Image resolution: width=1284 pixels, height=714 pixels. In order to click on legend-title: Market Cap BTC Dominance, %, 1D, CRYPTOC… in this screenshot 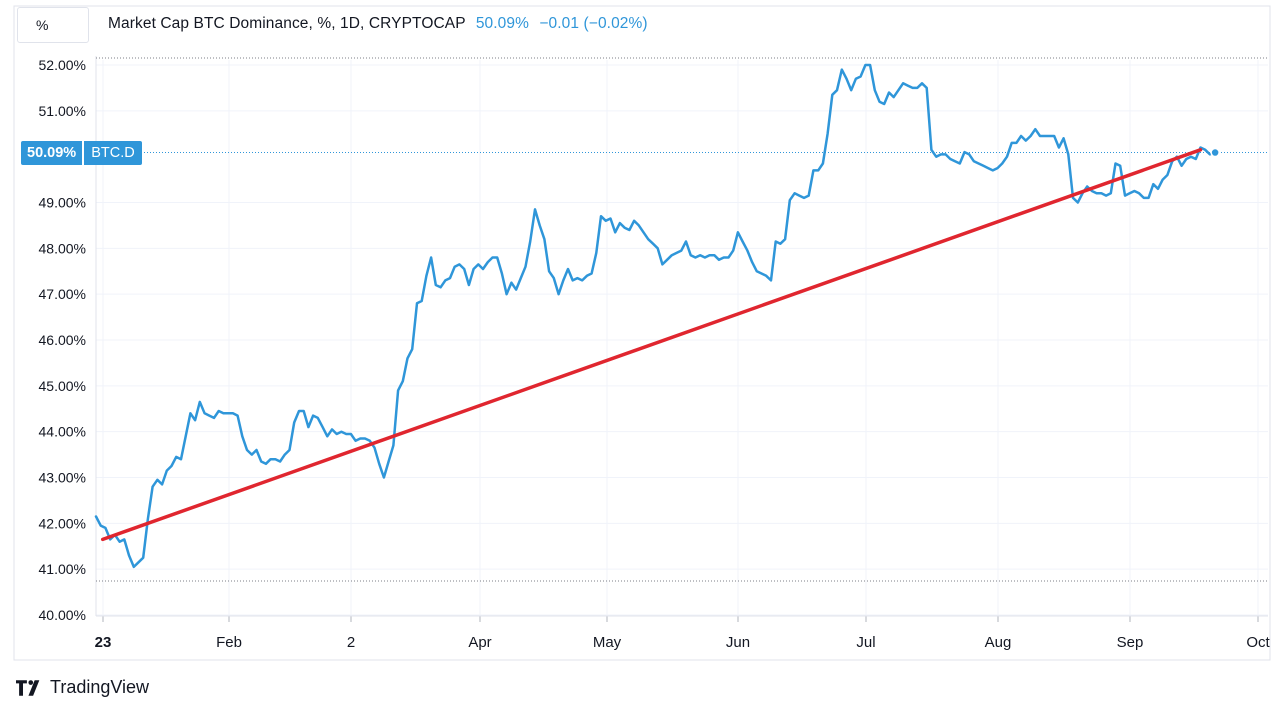, I will do `click(287, 23)`.